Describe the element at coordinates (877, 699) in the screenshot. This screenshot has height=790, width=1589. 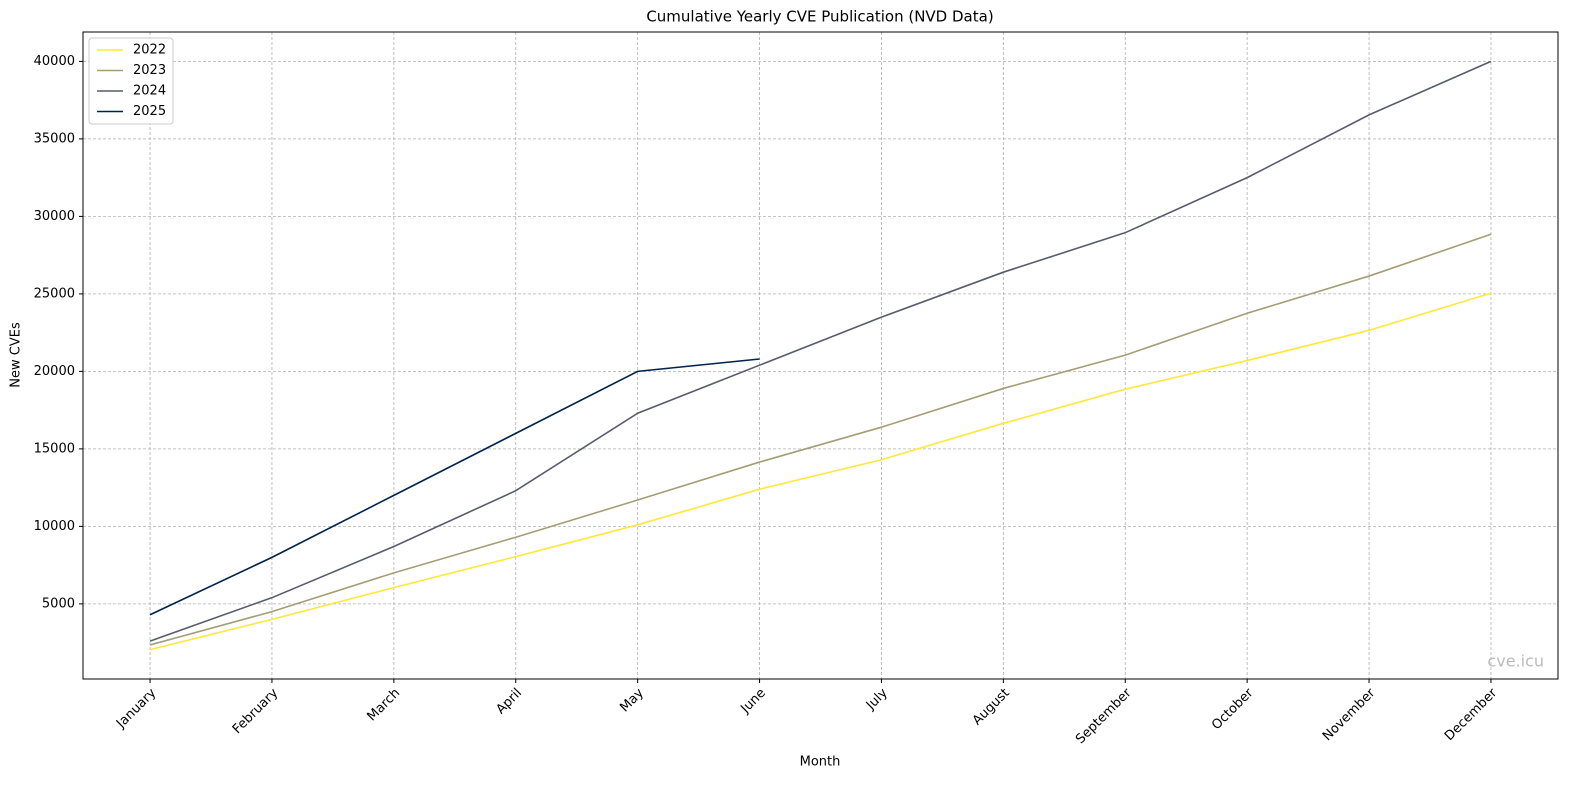
I see `x-tick-label: July` at that location.